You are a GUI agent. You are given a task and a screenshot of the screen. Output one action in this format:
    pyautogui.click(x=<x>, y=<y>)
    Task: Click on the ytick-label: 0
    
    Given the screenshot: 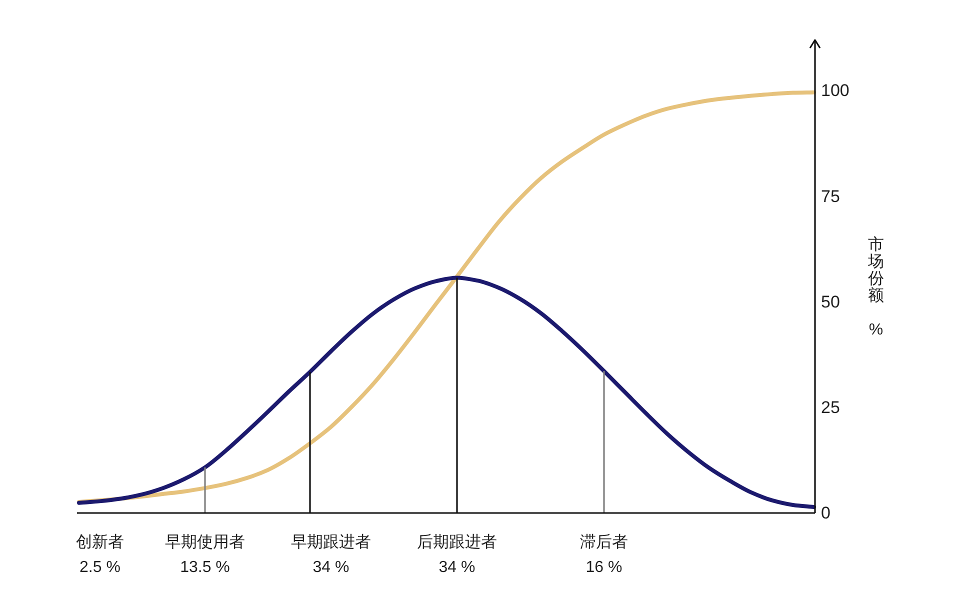 What is the action you would take?
    pyautogui.click(x=825, y=513)
    